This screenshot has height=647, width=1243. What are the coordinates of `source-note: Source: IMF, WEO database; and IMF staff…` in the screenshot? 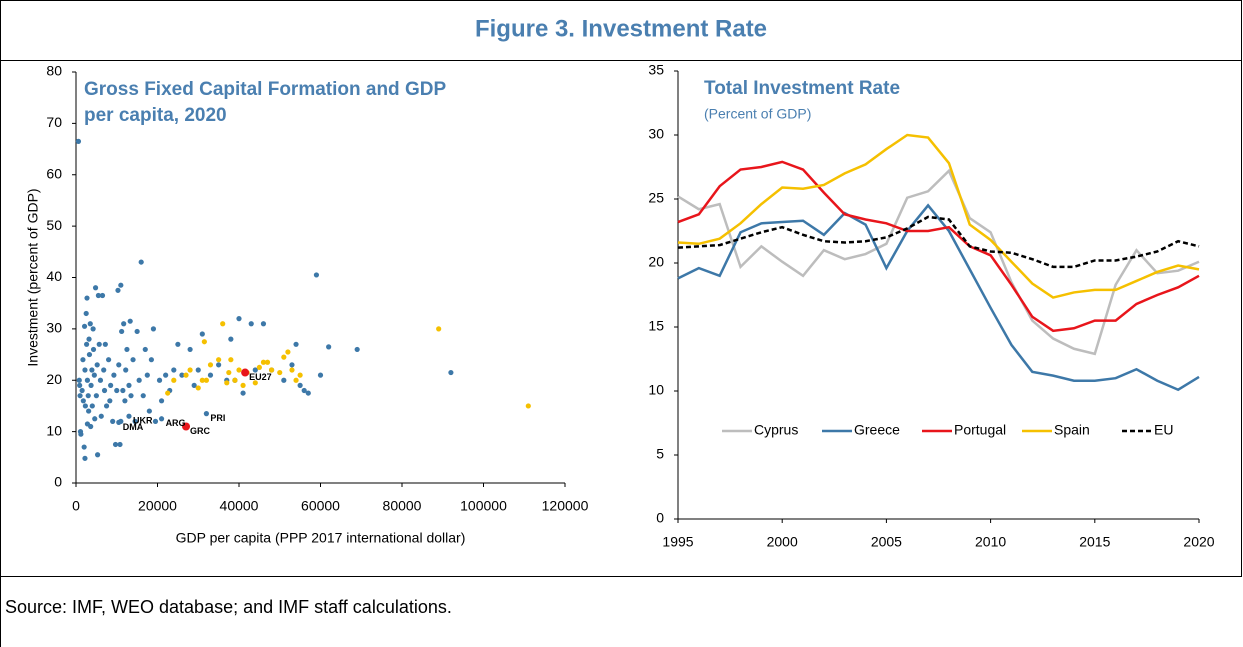 It's located at (228, 607).